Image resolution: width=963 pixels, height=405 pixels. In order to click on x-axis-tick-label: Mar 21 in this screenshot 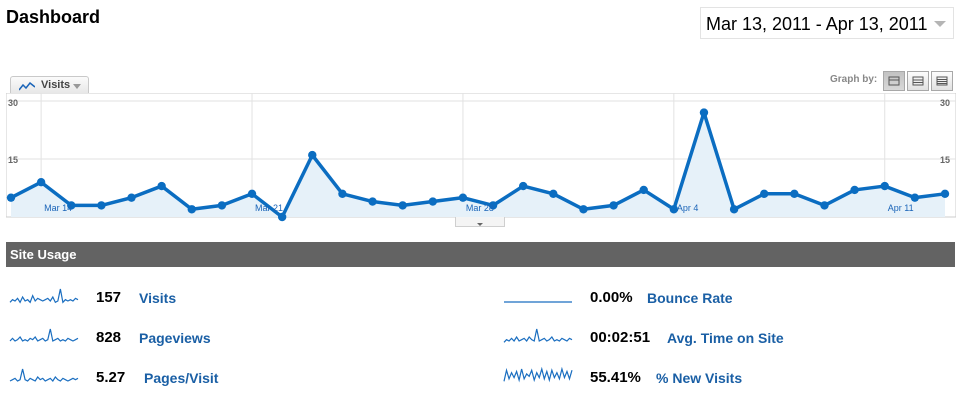, I will do `click(269, 208)`.